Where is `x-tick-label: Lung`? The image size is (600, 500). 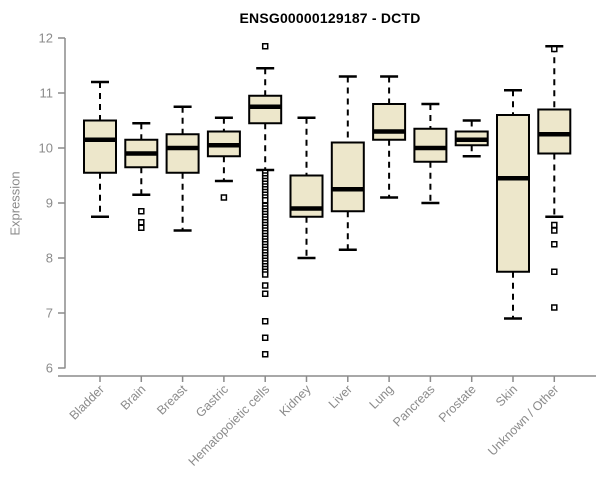
x-tick-label: Lung is located at coordinates (382, 397).